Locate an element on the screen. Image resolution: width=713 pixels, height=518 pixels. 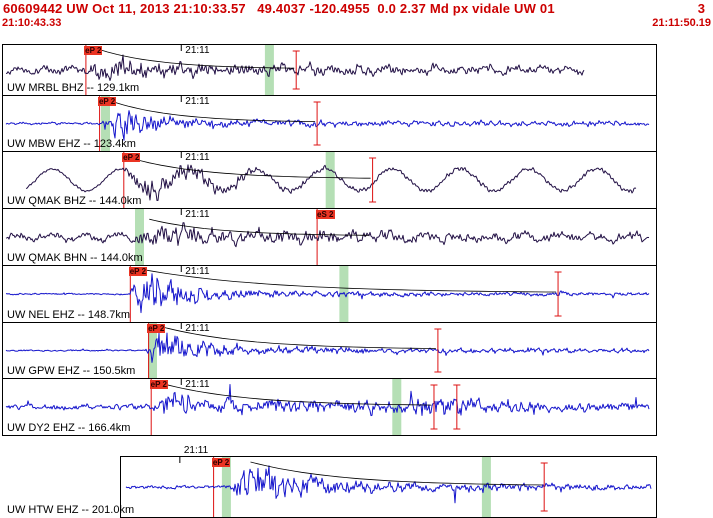
station-label: UW DY2 EHZ -- 166.4km is located at coordinates (69, 428).